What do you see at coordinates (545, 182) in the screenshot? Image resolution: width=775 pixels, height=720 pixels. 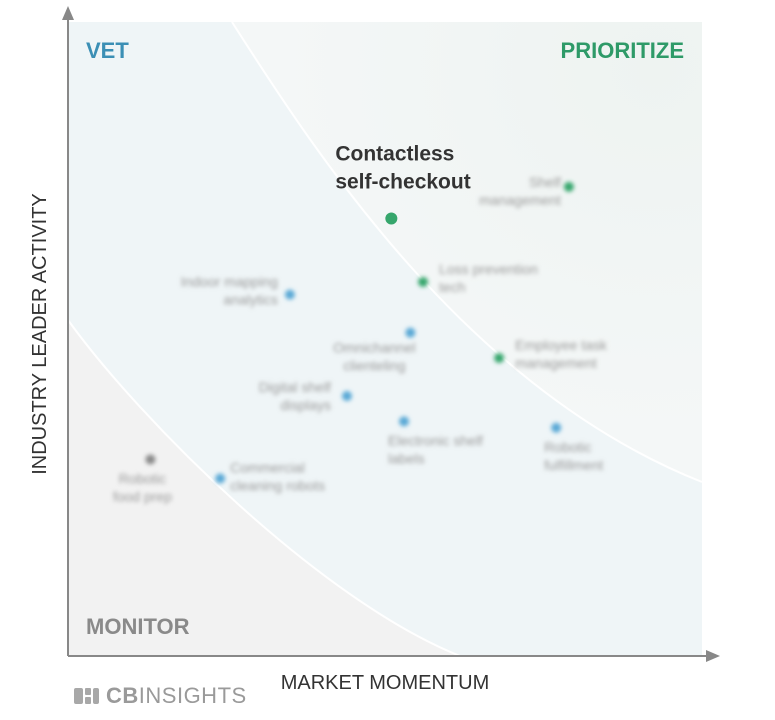 I see `point-label-line: Shelf` at bounding box center [545, 182].